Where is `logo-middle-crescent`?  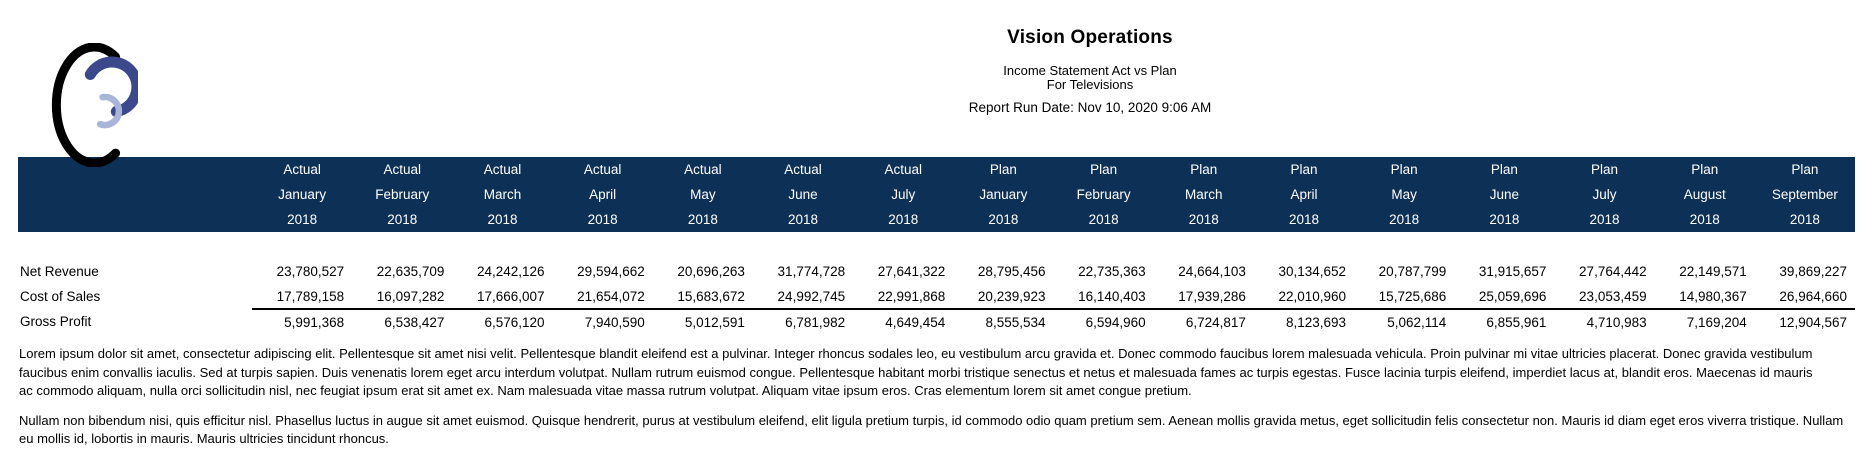 logo-middle-crescent is located at coordinates (113, 87).